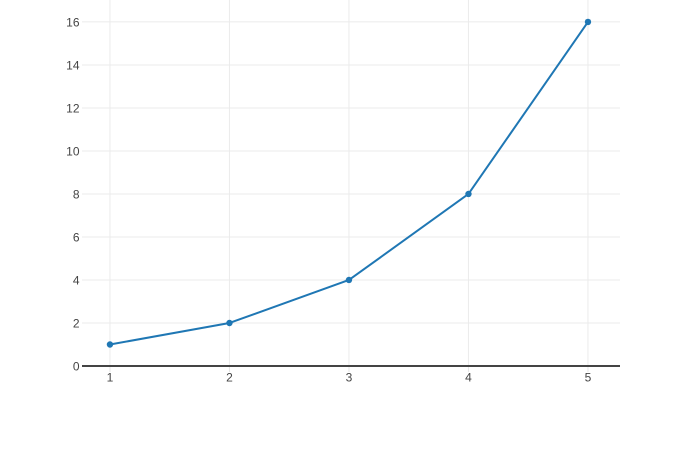 This screenshot has width=700, height=450. What do you see at coordinates (76, 367) in the screenshot?
I see `y-tick-label: 0` at bounding box center [76, 367].